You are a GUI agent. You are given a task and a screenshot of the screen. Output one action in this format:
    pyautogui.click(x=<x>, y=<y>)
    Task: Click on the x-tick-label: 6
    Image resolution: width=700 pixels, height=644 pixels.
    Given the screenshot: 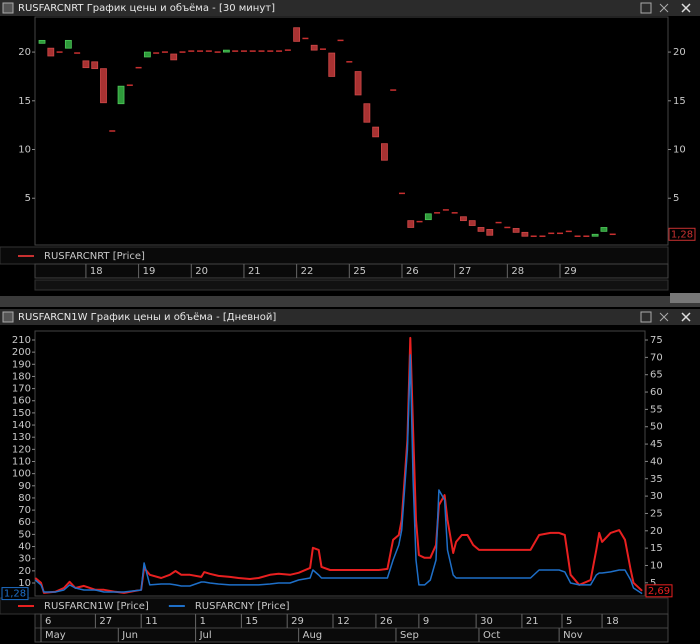 What is the action you would take?
    pyautogui.click(x=48, y=621)
    